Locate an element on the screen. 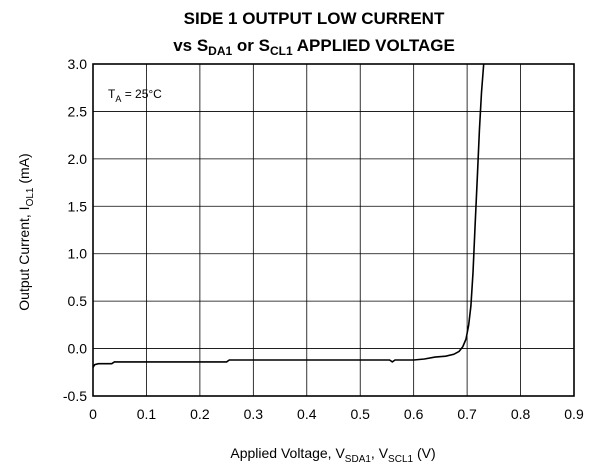  chart-title-line2: vs SDA1 or SCL1 APPLIED VOLTAGE is located at coordinates (314, 47).